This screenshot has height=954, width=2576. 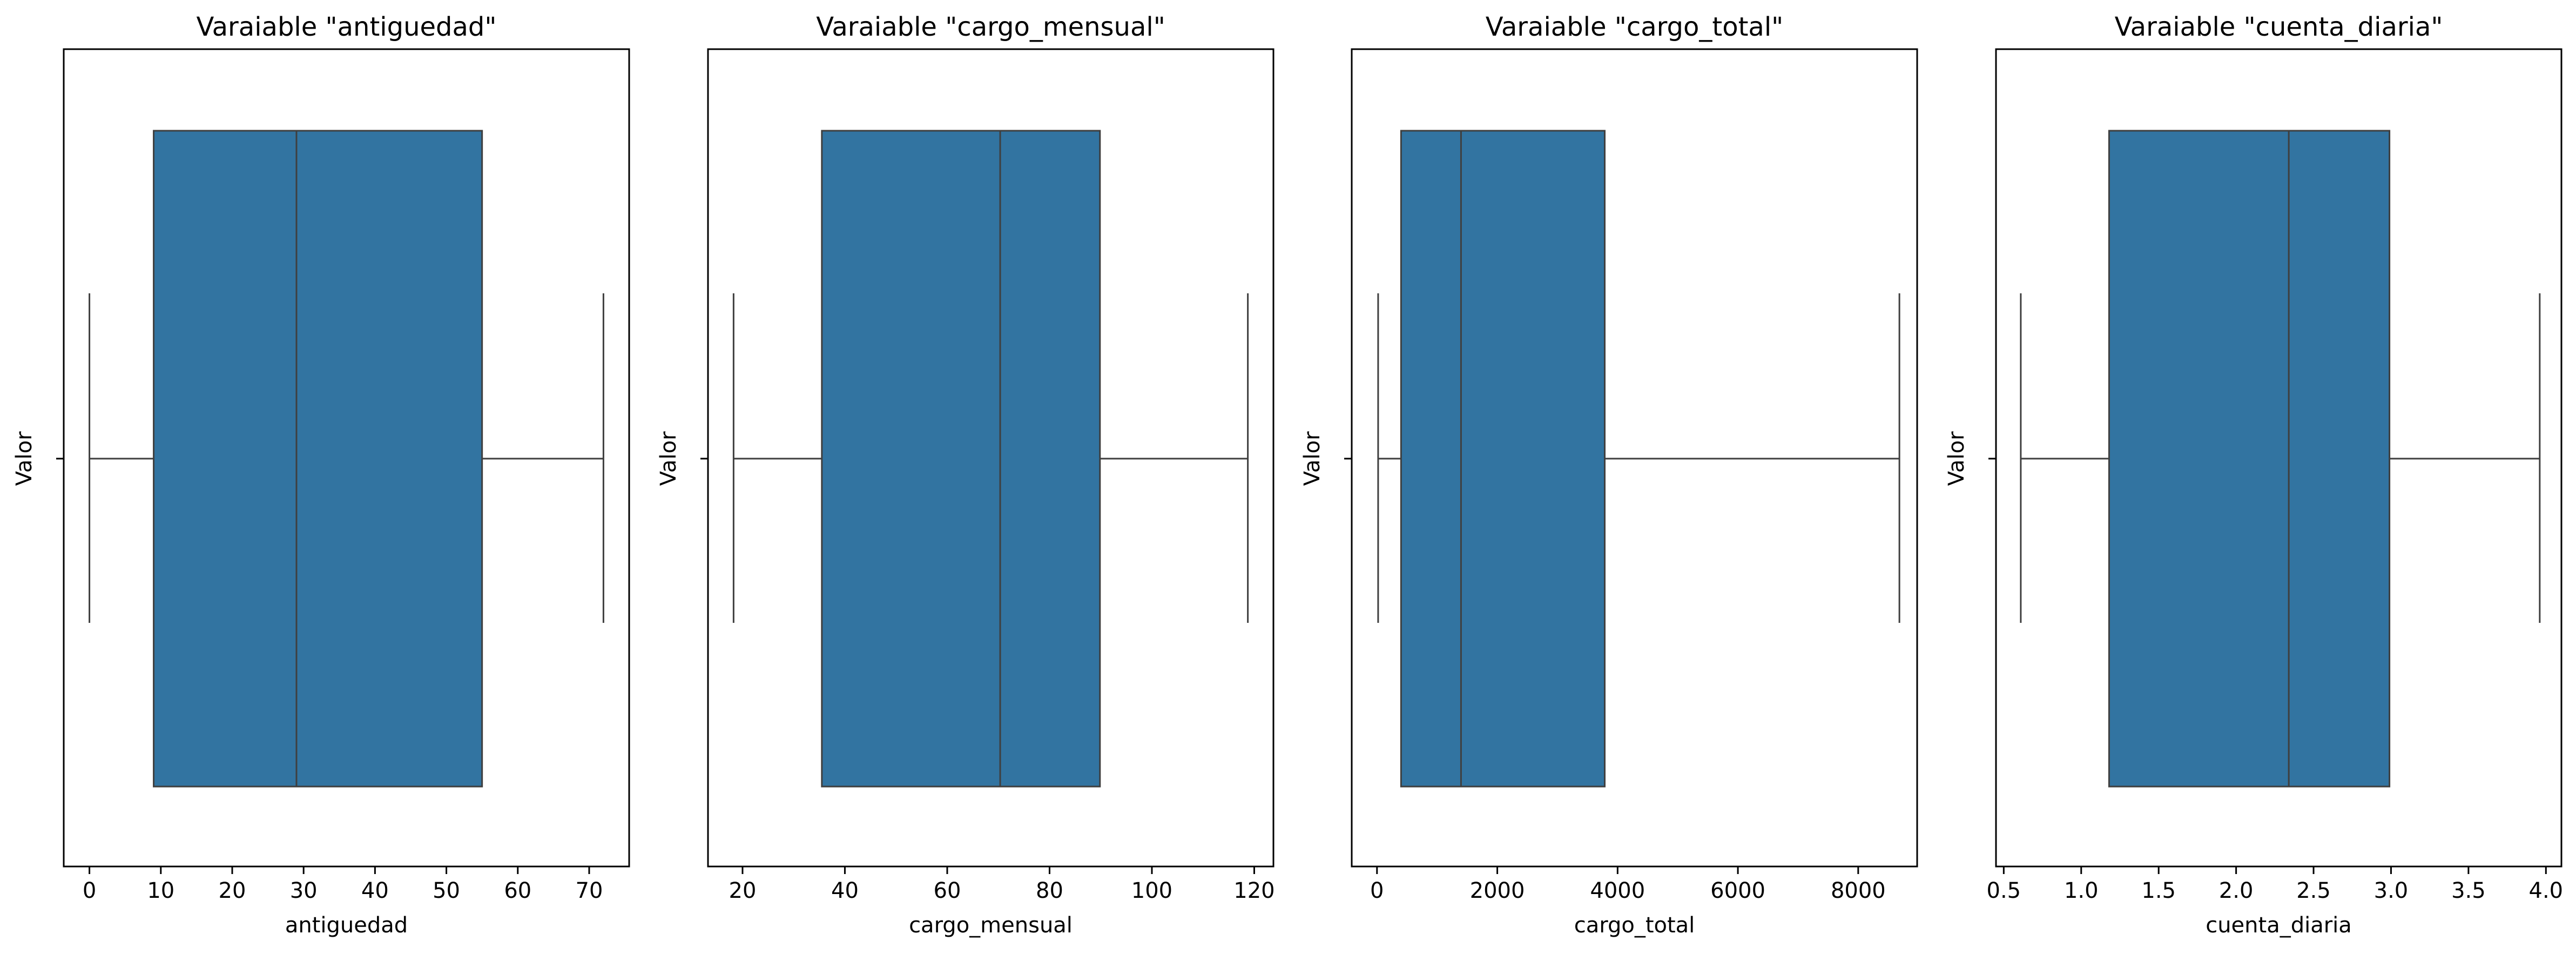 What do you see at coordinates (1858, 890) in the screenshot?
I see `x-tick-label: 8000` at bounding box center [1858, 890].